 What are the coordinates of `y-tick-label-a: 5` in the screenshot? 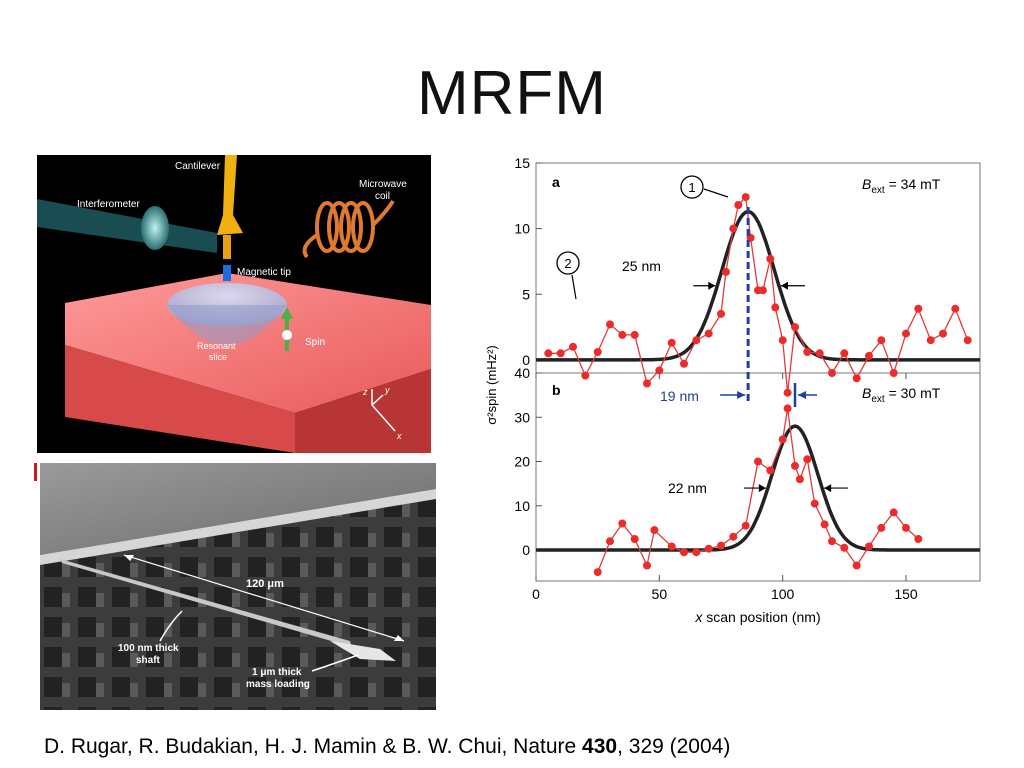 It's located at (526, 294).